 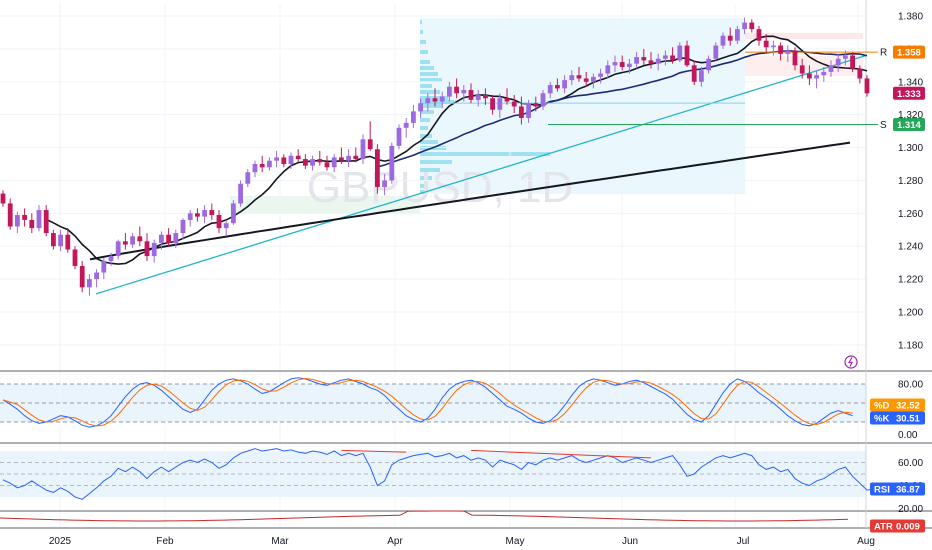 What do you see at coordinates (910, 463) in the screenshot?
I see `rsi-tick-label: 60.00` at bounding box center [910, 463].